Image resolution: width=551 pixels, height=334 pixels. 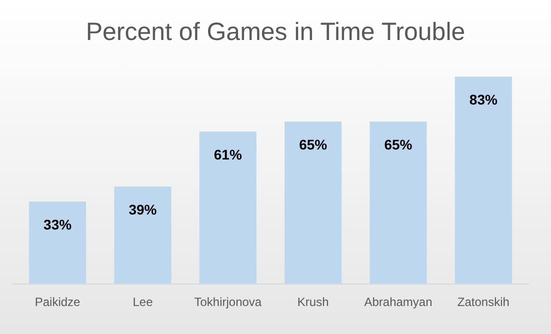 What do you see at coordinates (143, 210) in the screenshot?
I see `data-label: 39%` at bounding box center [143, 210].